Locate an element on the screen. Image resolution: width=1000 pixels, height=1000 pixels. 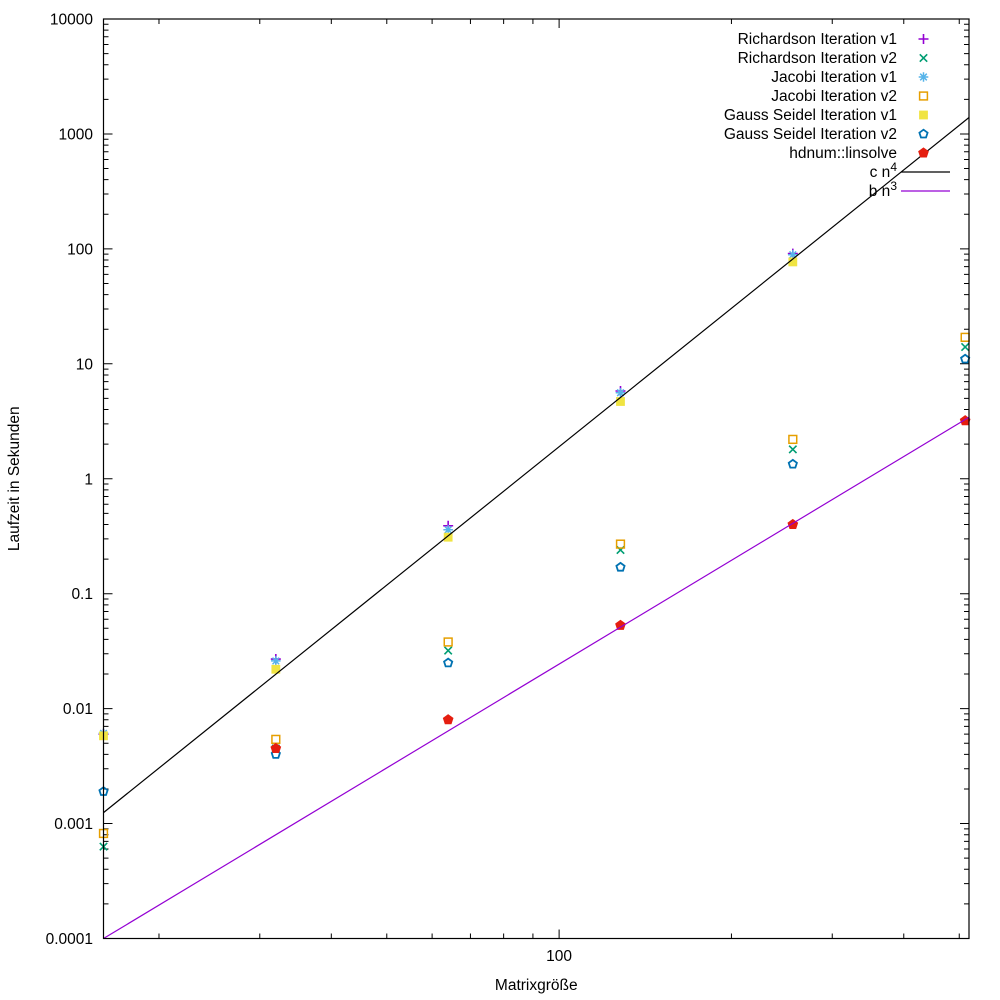
legend-label: Jacobi Iteration v1 is located at coordinates (834, 77).